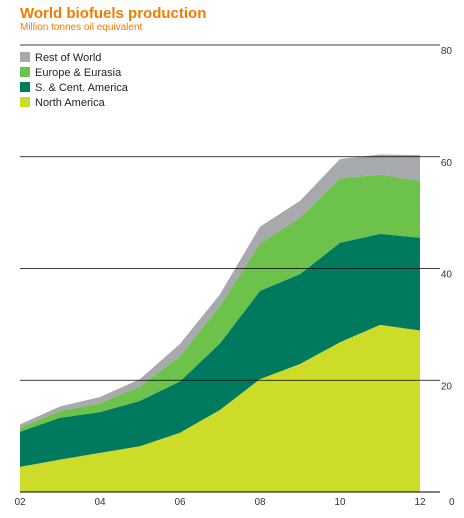 The width and height of the screenshot is (464, 518). Describe the element at coordinates (78, 73) in the screenshot. I see `legend-label-europe-eurasia: Europe & Eurasia` at that location.